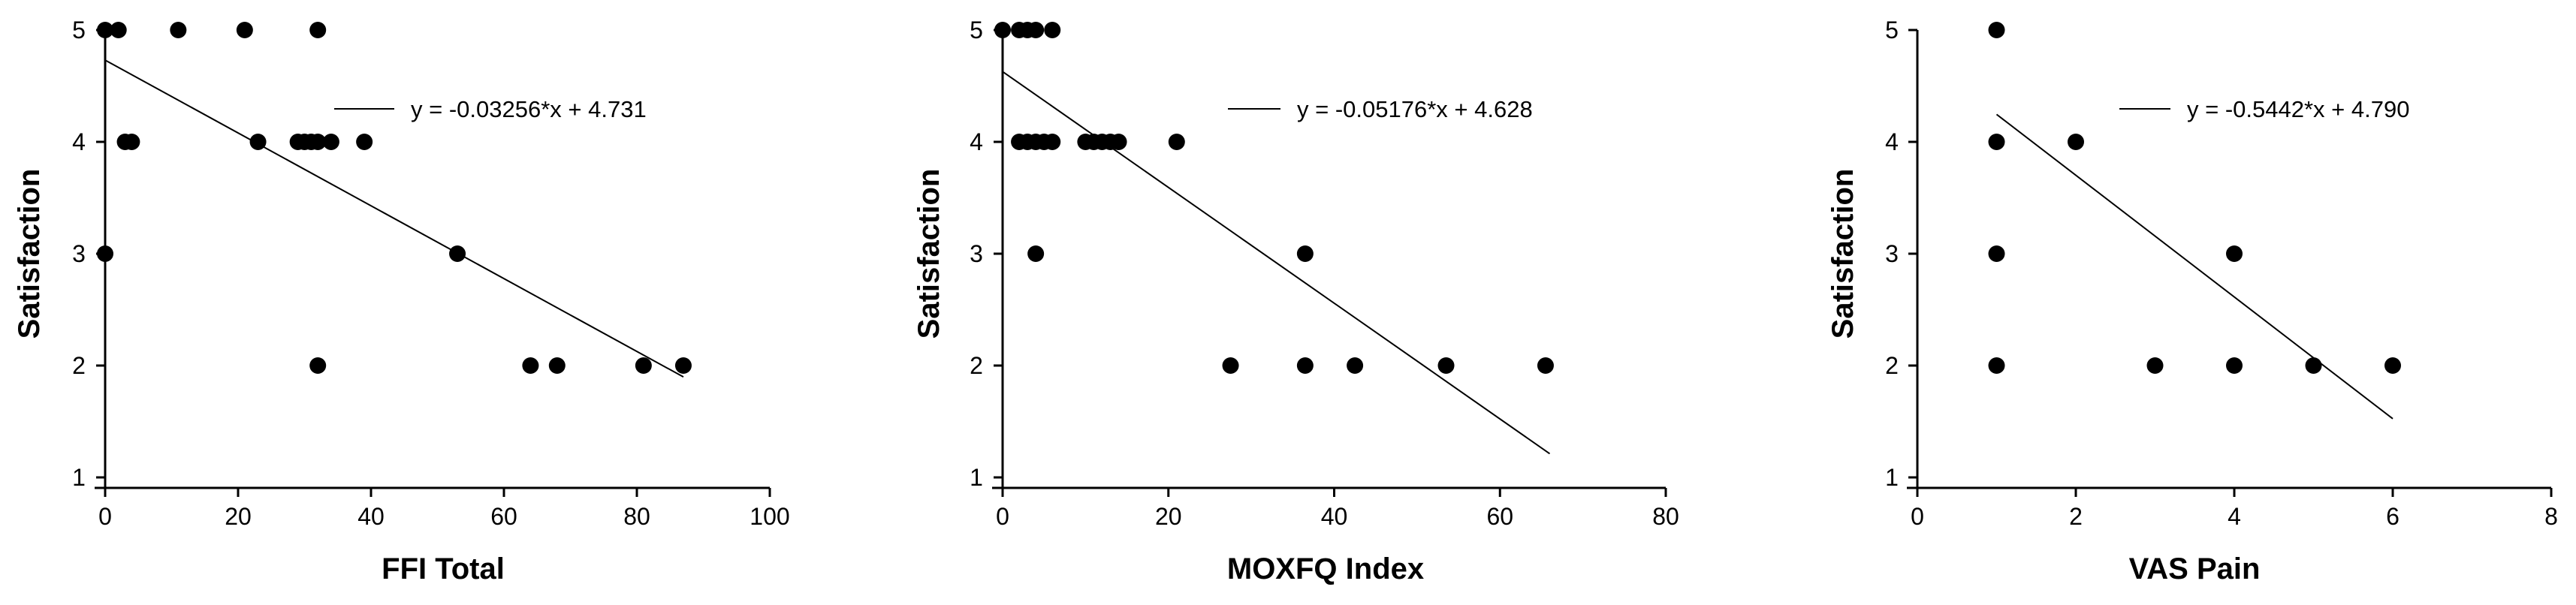 The image size is (2576, 605). Describe the element at coordinates (2195, 568) in the screenshot. I see `x-axis-title: VAS Pain` at that location.